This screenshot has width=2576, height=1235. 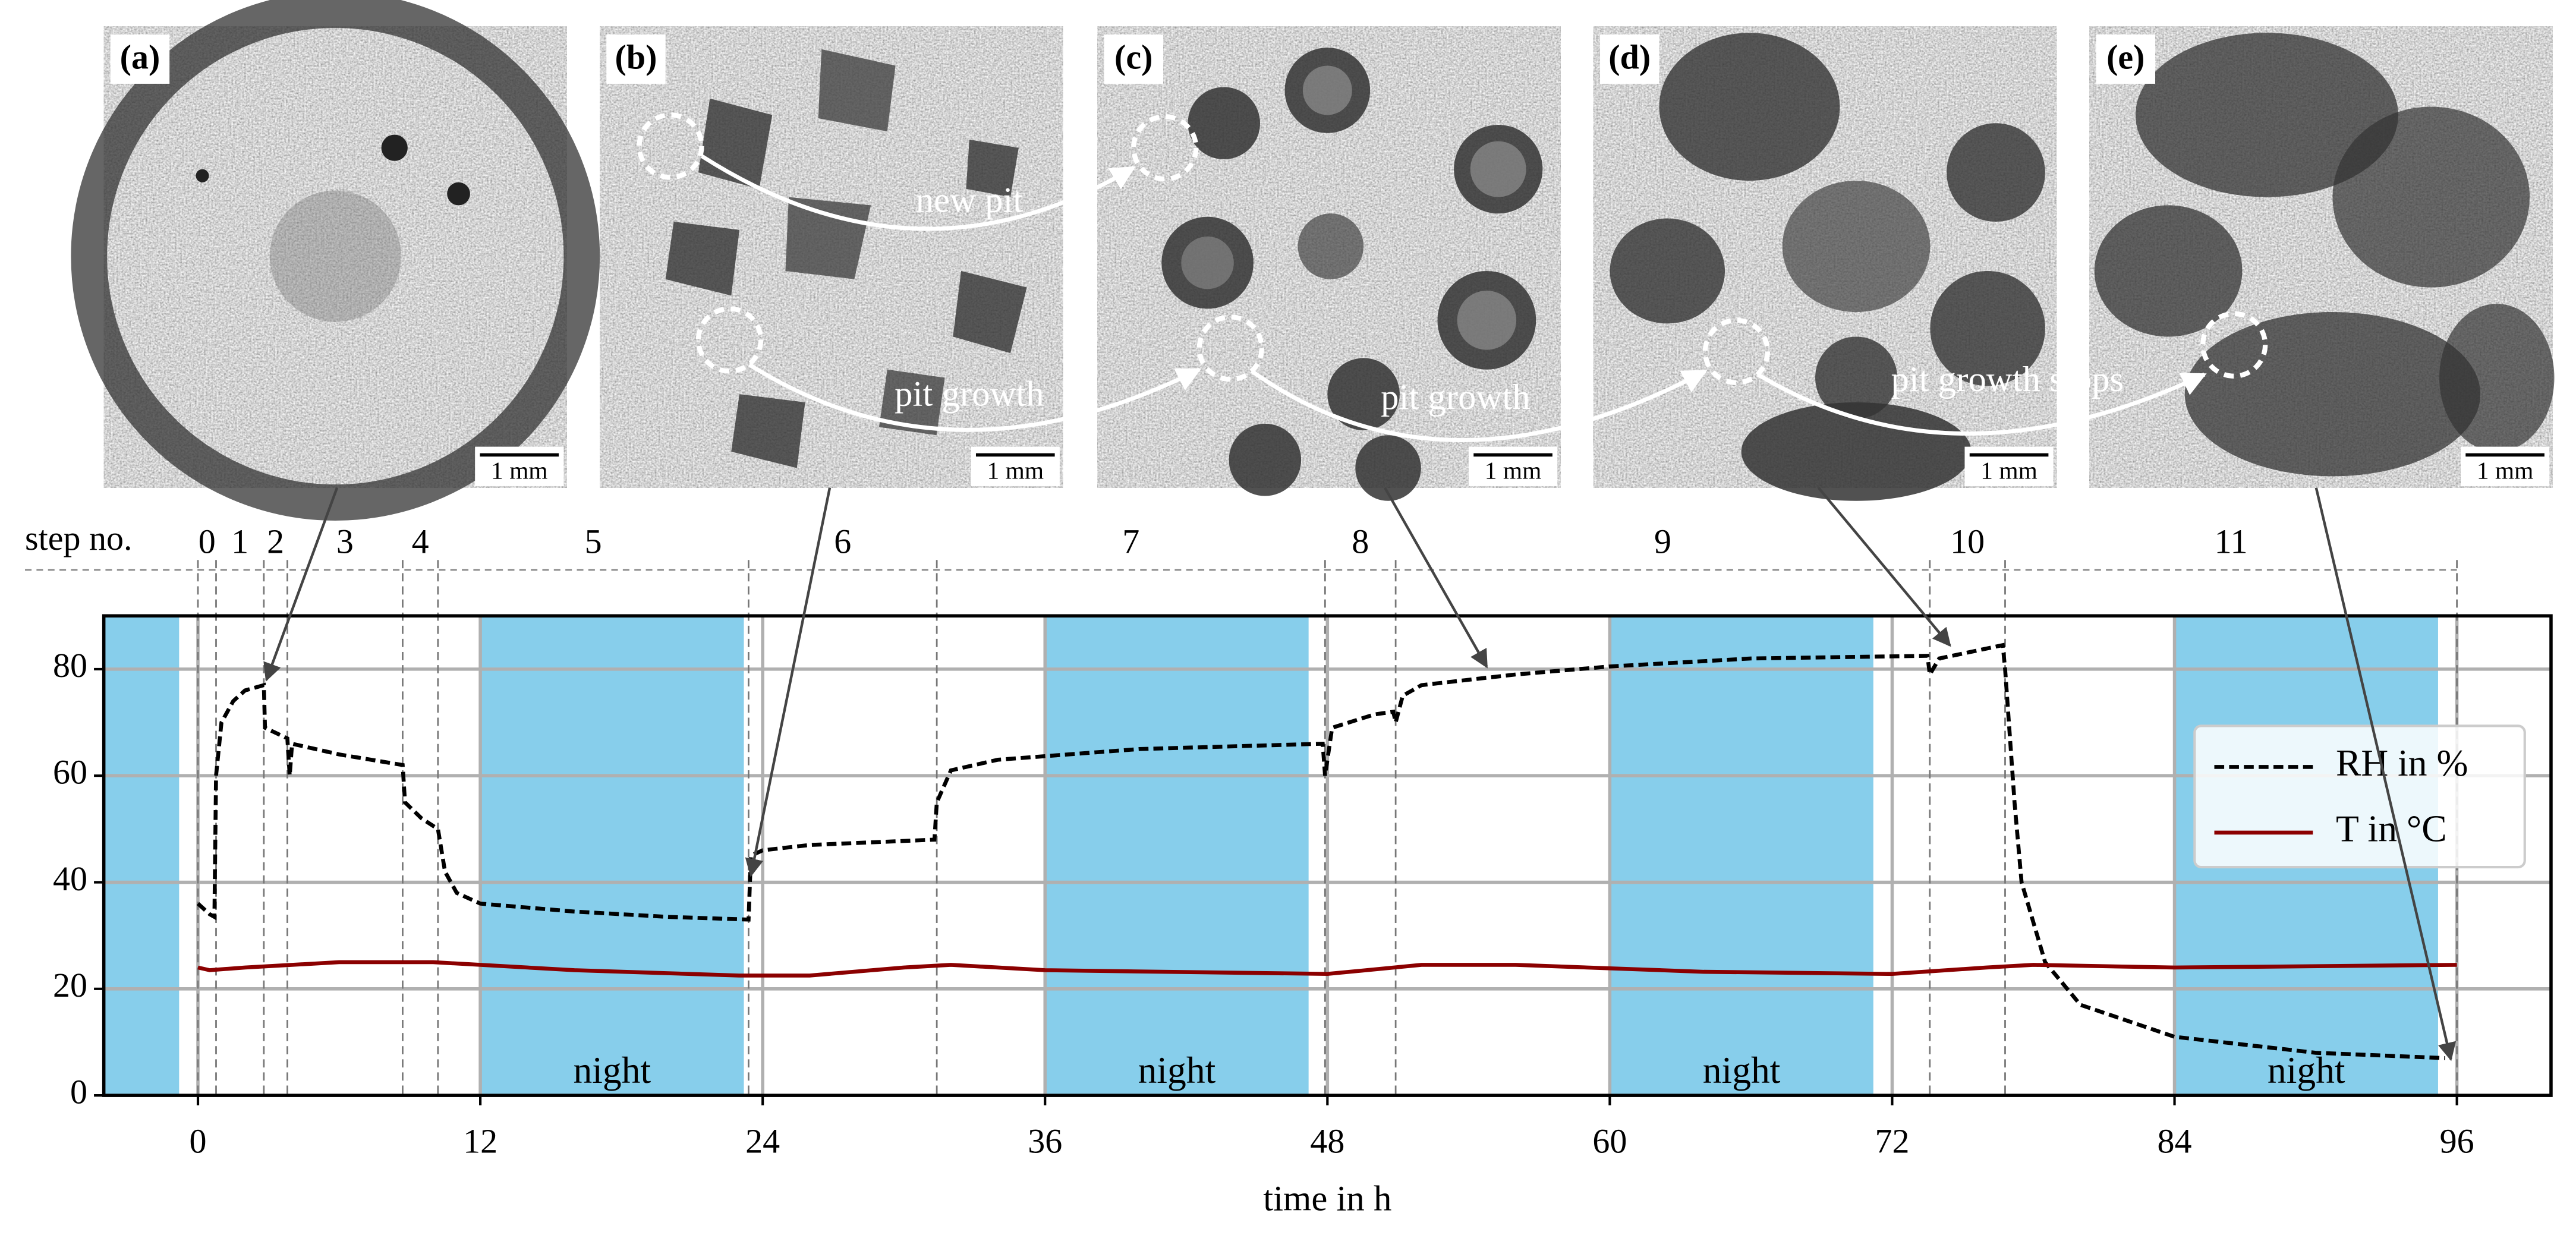 I want to click on x-tick-label: 24, so click(x=763, y=1140).